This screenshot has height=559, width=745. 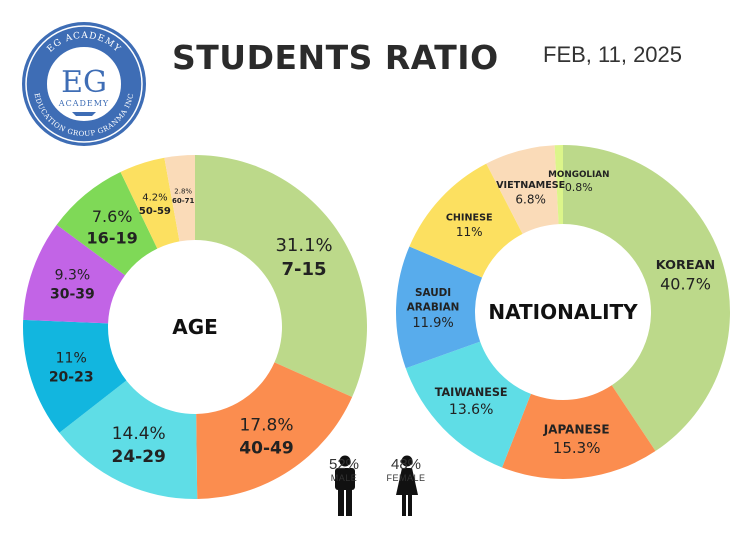 What do you see at coordinates (646, 298) in the screenshot?
I see `slice-korean` at bounding box center [646, 298].